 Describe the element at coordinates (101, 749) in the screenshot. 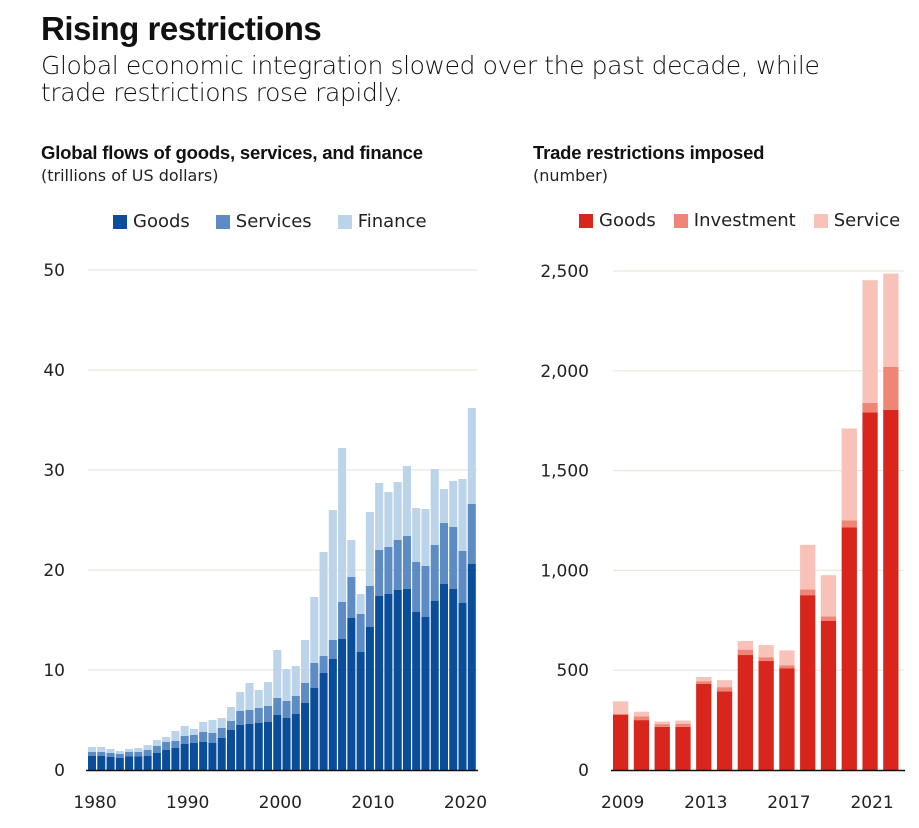

I see `flows-bar-finance-1981` at that location.